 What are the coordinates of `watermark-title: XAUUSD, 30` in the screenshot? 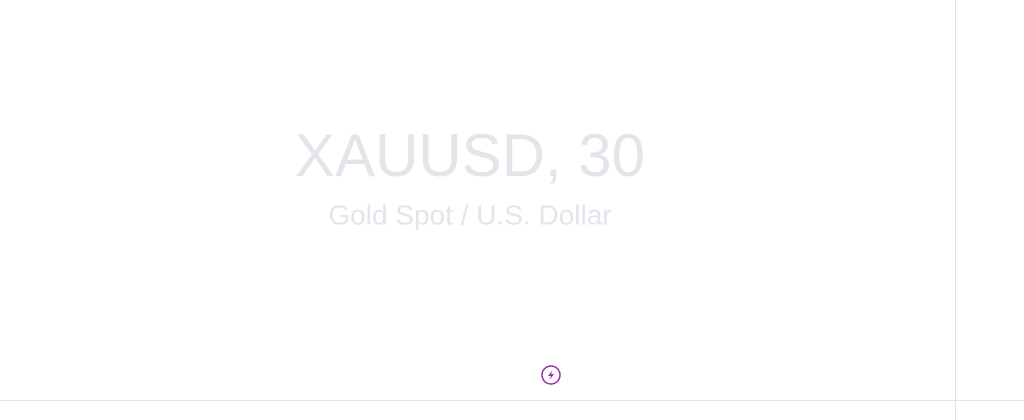 It's located at (470, 155).